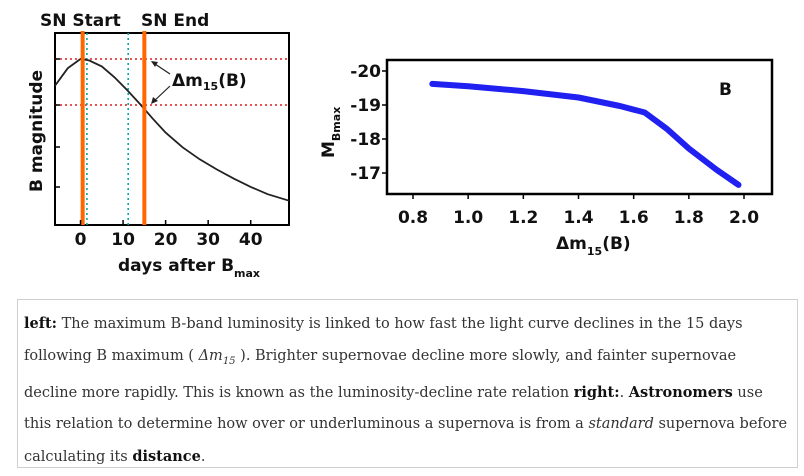  I want to click on right-x-tick-label-4: 1.6, so click(634, 218).